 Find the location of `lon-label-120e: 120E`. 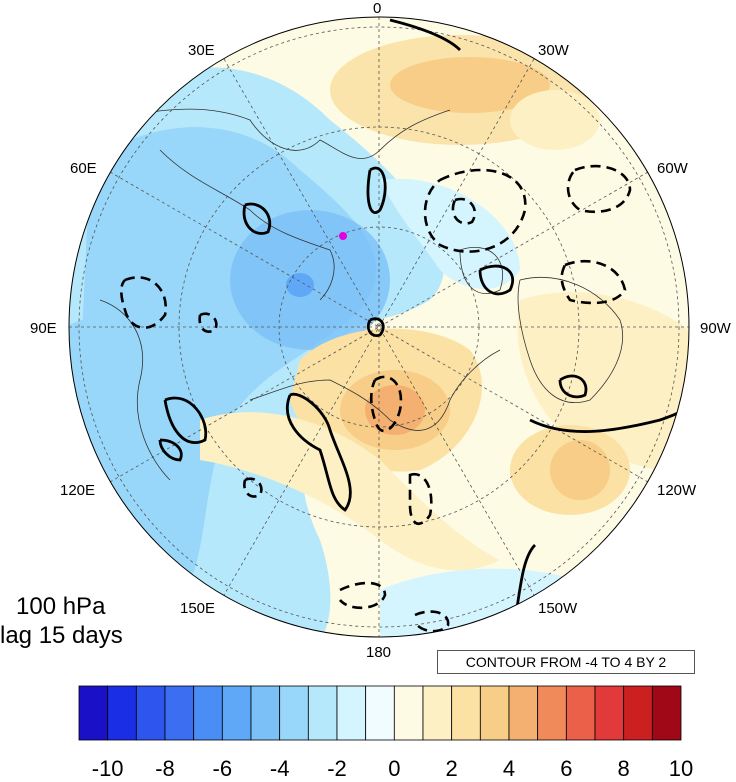

lon-label-120e: 120E is located at coordinates (78, 490).